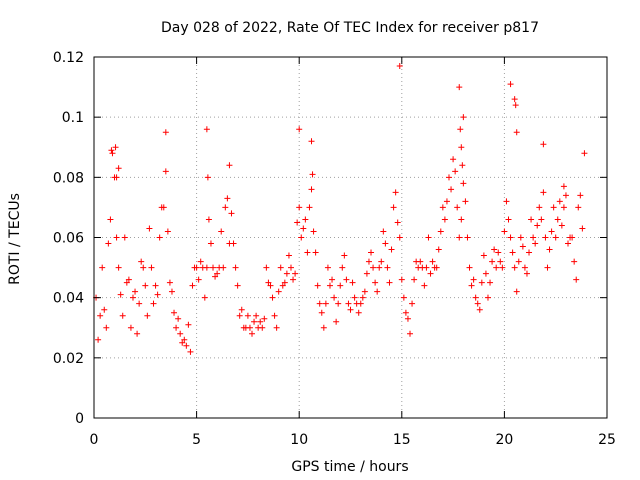 This screenshot has width=640, height=480. What do you see at coordinates (68, 239) in the screenshot?
I see `y-tick-label: 0.06` at bounding box center [68, 239].